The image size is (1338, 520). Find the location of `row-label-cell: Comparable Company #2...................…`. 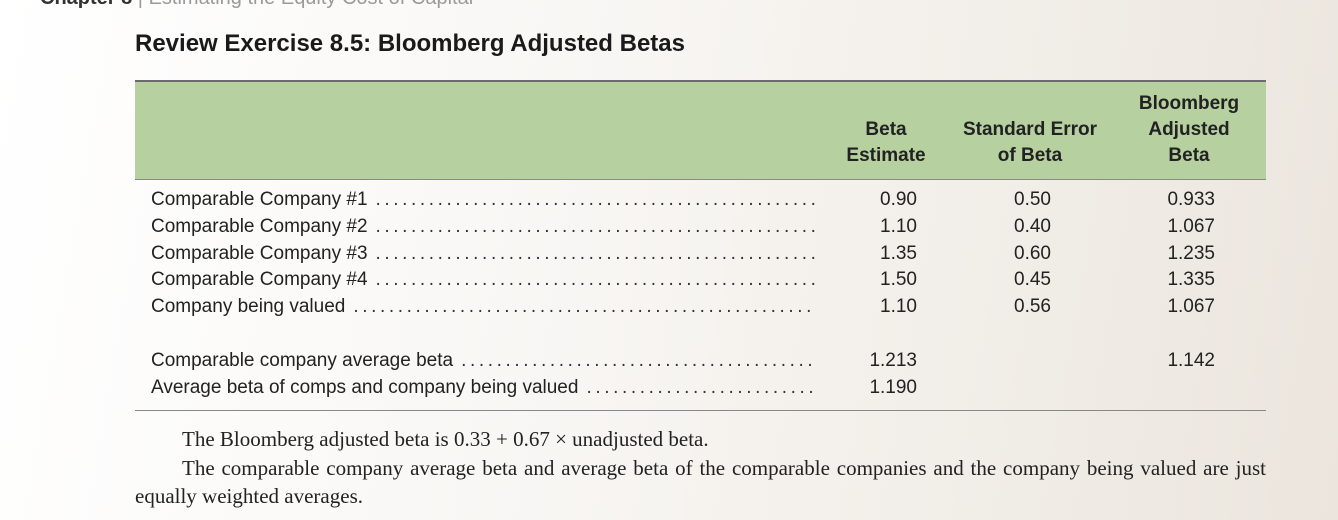

row-label-cell: Comparable Company #2...................… is located at coordinates (483, 227).